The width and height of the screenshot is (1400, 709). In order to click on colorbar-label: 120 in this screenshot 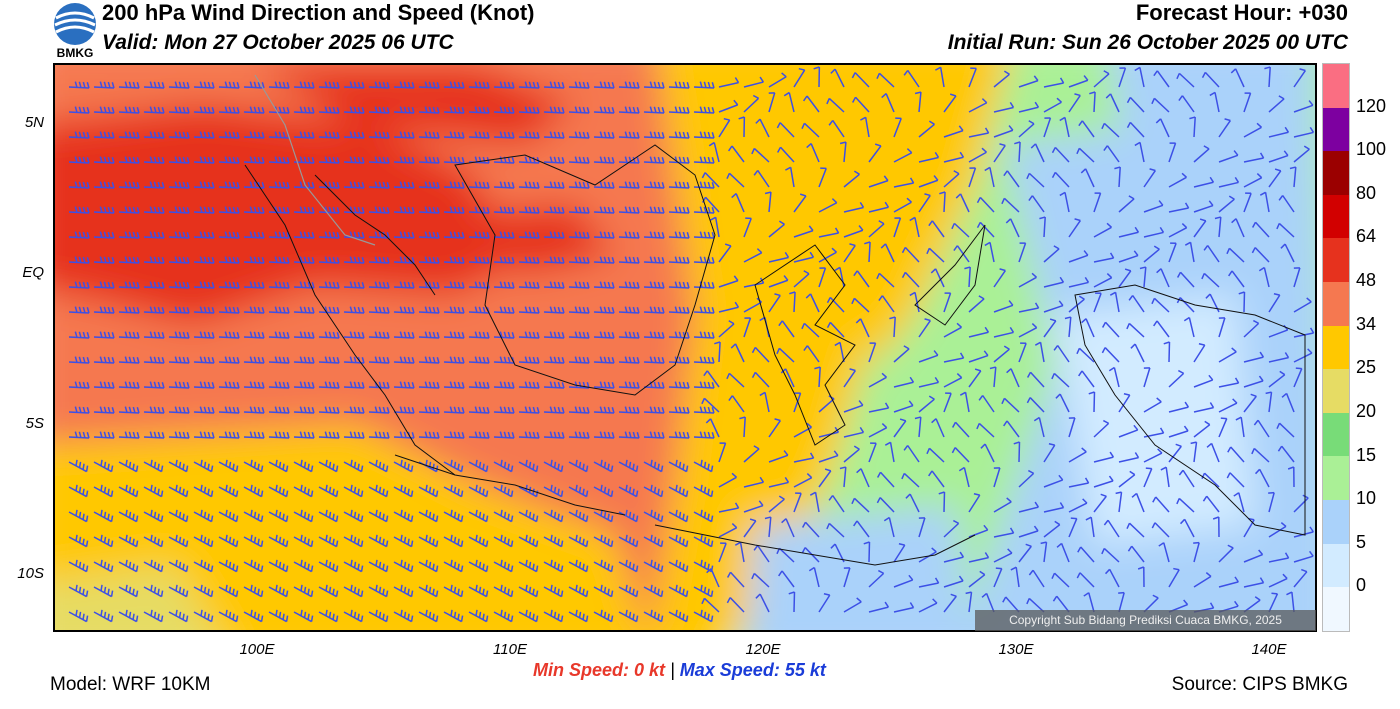, I will do `click(1371, 105)`.